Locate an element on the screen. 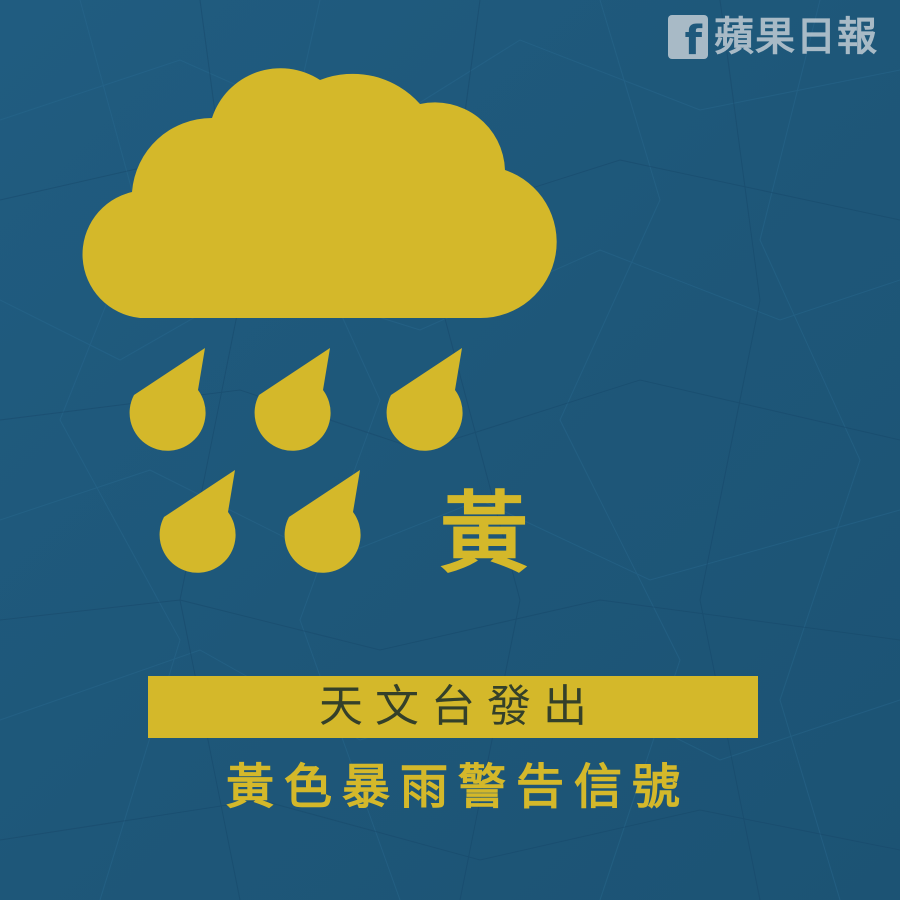 This screenshot has width=900, height=900. cloud-shape is located at coordinates (319, 193).